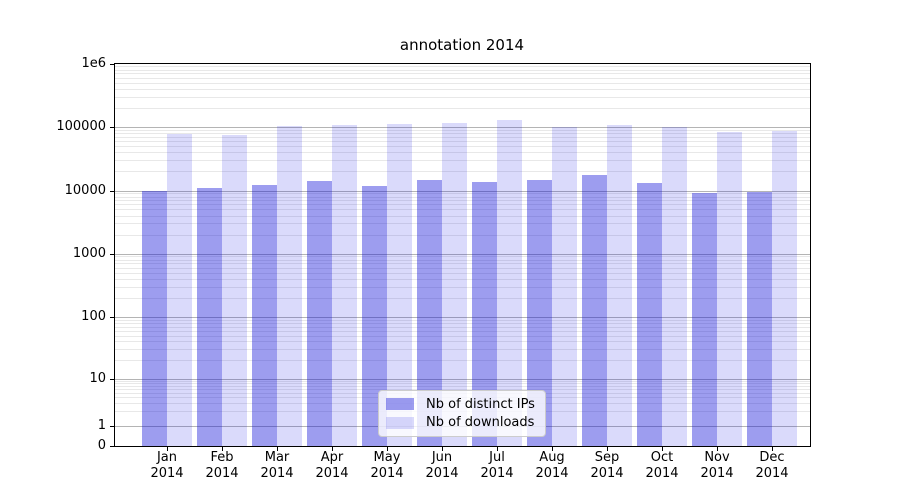  I want to click on legend-label-downloads: Nb of downloads, so click(480, 423).